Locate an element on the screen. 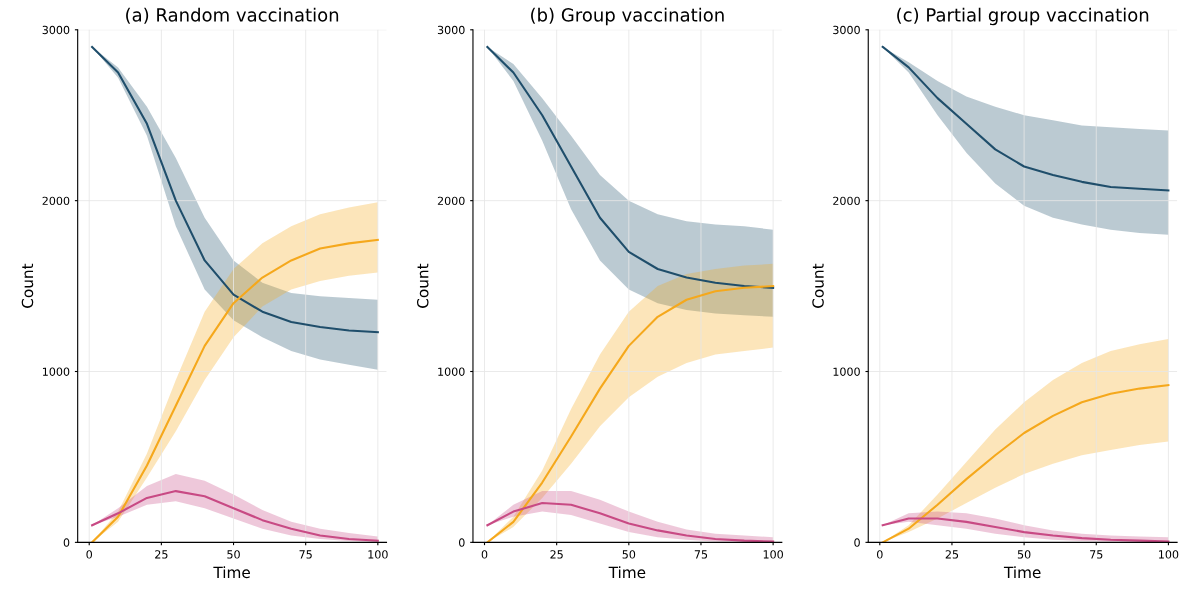  chart-title: (c) Partial group vaccination is located at coordinates (1023, 16).